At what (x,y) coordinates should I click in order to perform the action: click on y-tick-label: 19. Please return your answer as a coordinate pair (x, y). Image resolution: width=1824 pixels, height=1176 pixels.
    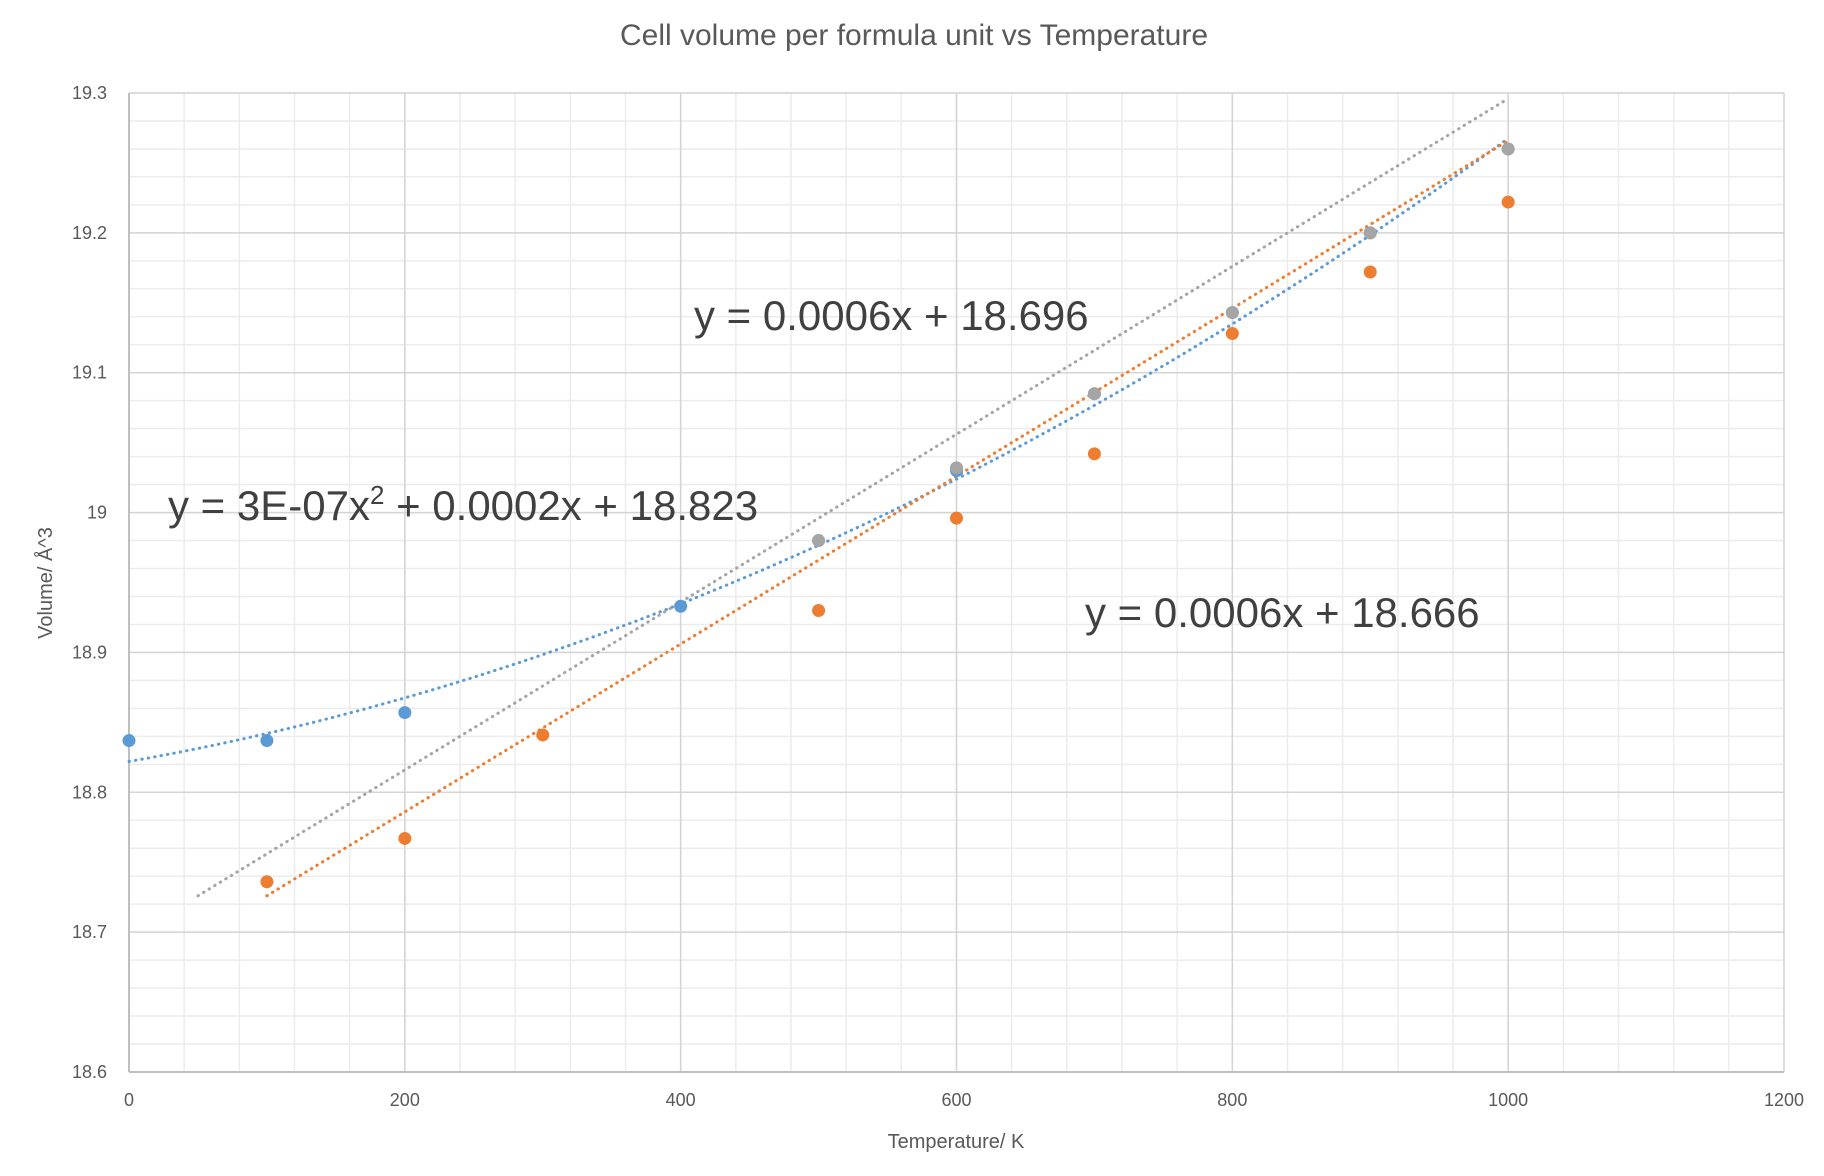
    Looking at the image, I should click on (97, 513).